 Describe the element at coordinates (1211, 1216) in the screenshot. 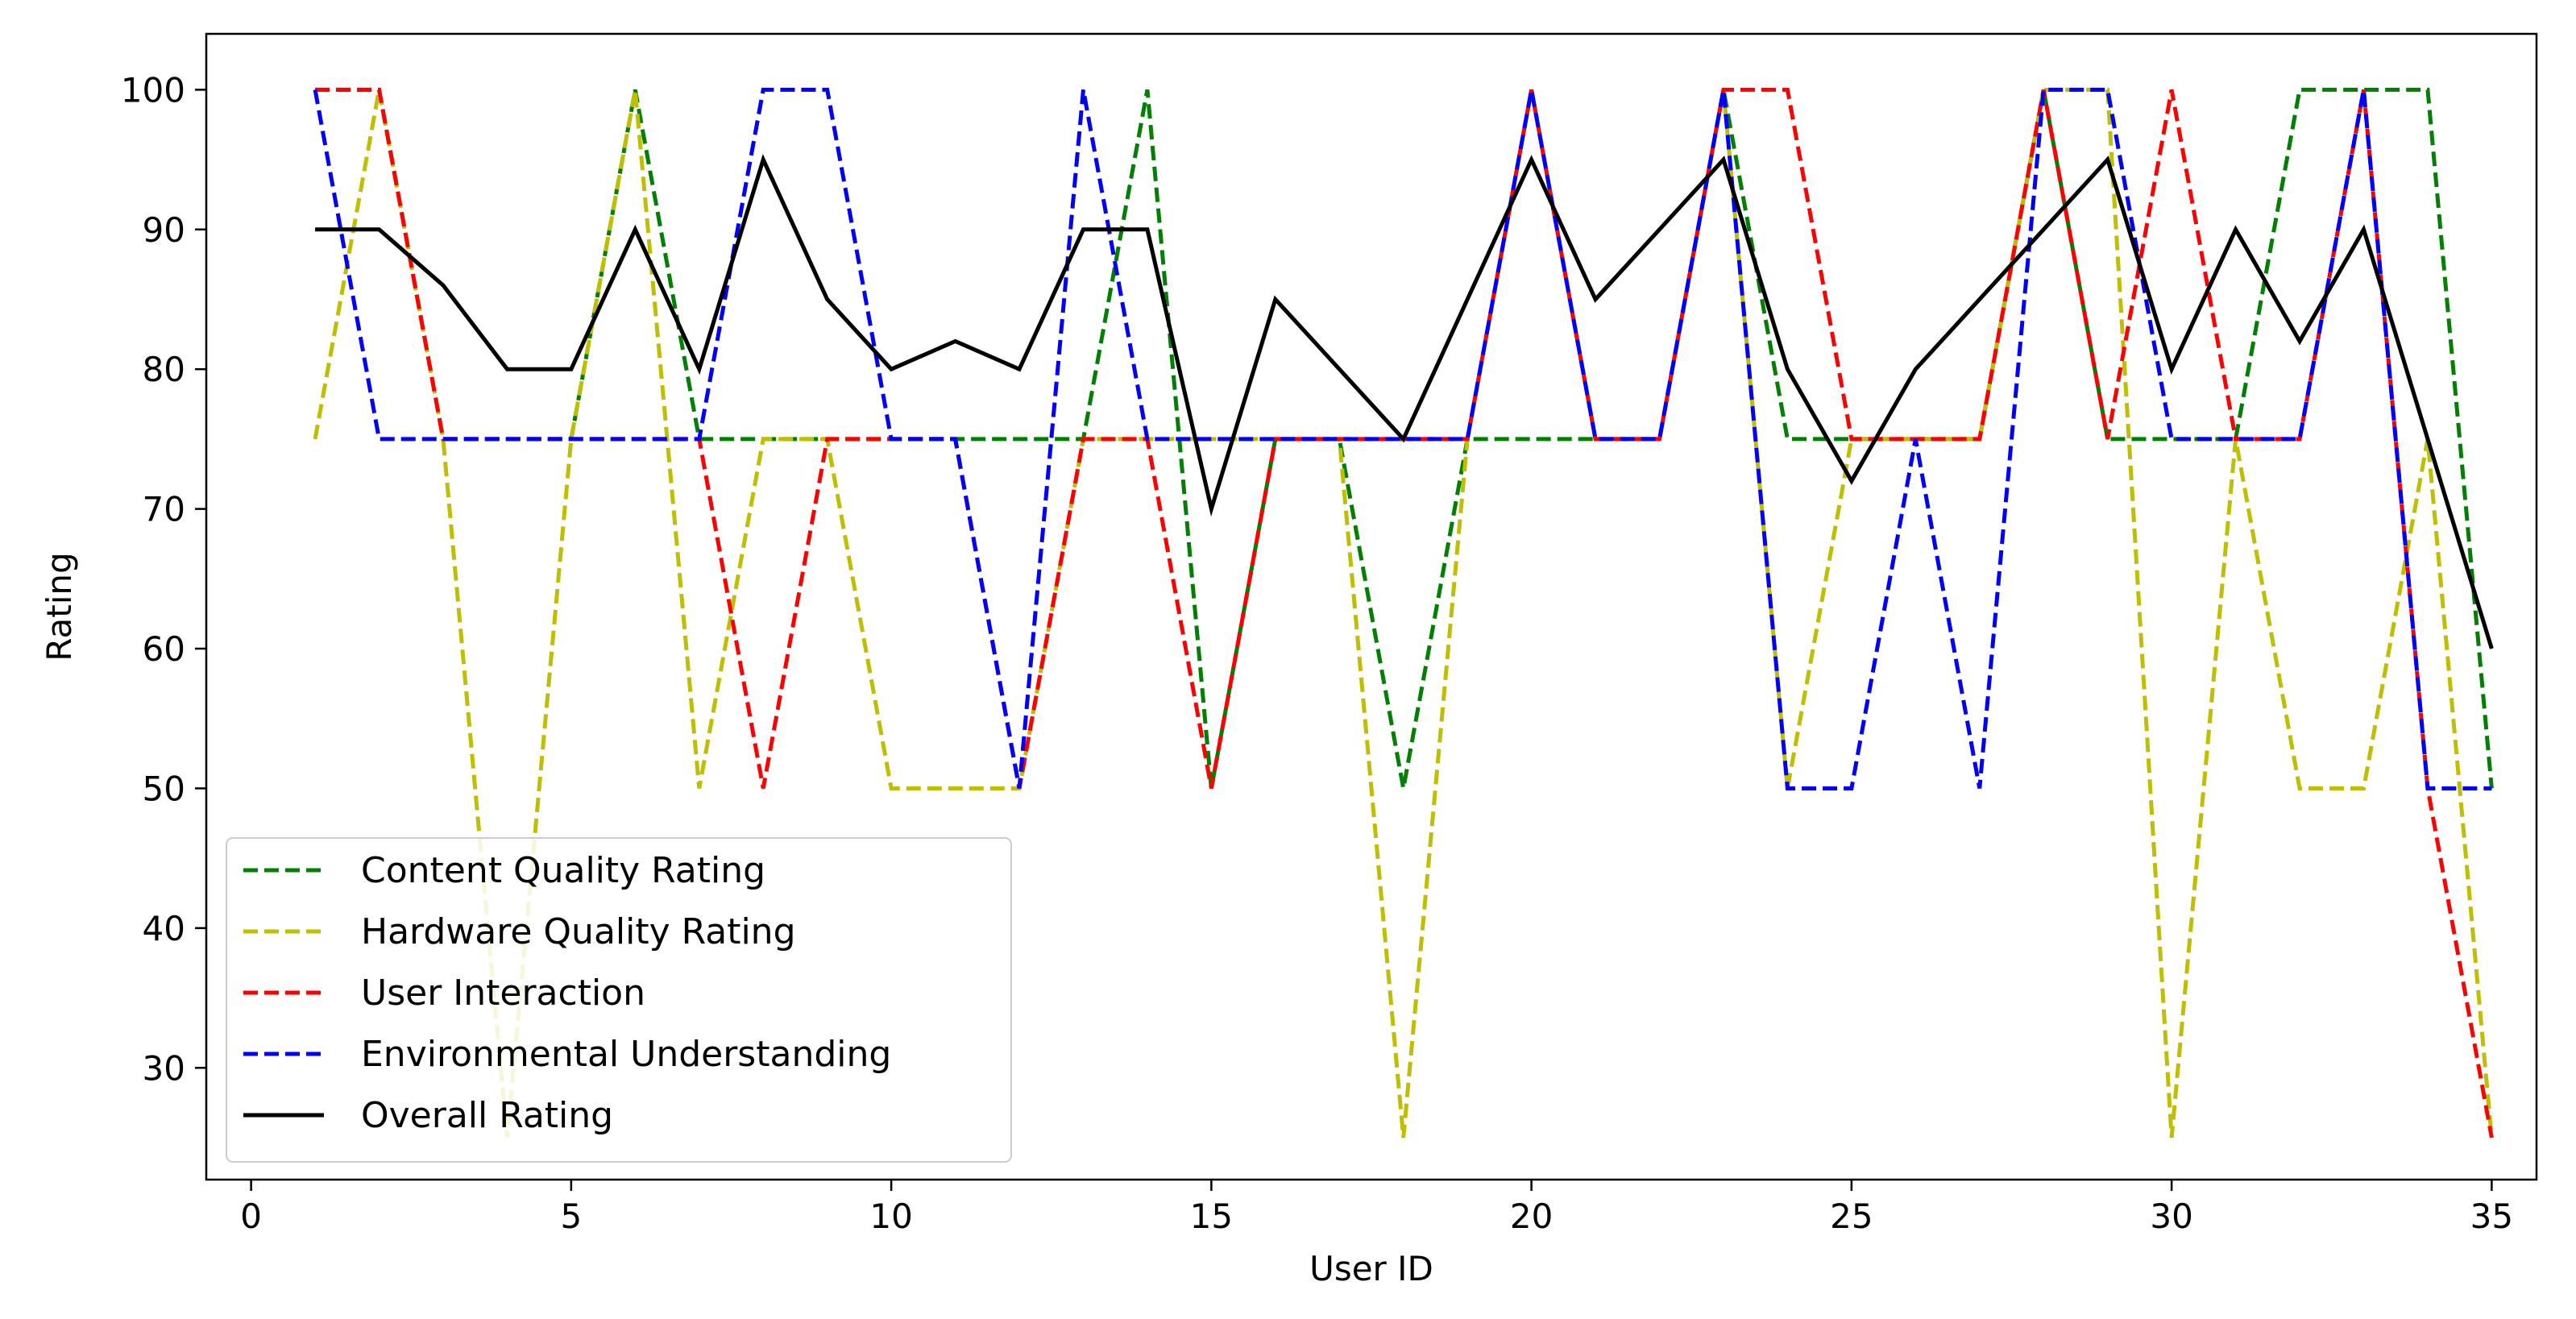

I see `x-tick-label: 15` at that location.